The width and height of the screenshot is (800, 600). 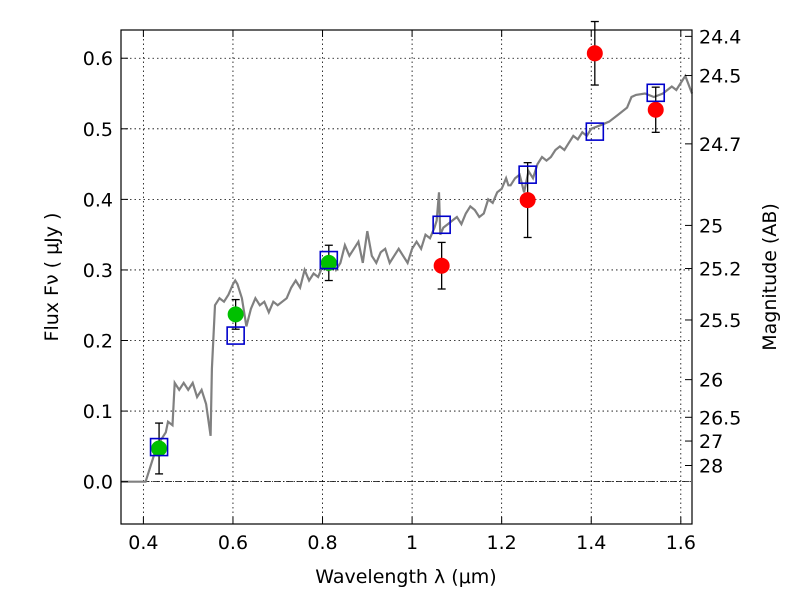 What do you see at coordinates (502, 543) in the screenshot?
I see `x-tick-label: 1.2` at bounding box center [502, 543].